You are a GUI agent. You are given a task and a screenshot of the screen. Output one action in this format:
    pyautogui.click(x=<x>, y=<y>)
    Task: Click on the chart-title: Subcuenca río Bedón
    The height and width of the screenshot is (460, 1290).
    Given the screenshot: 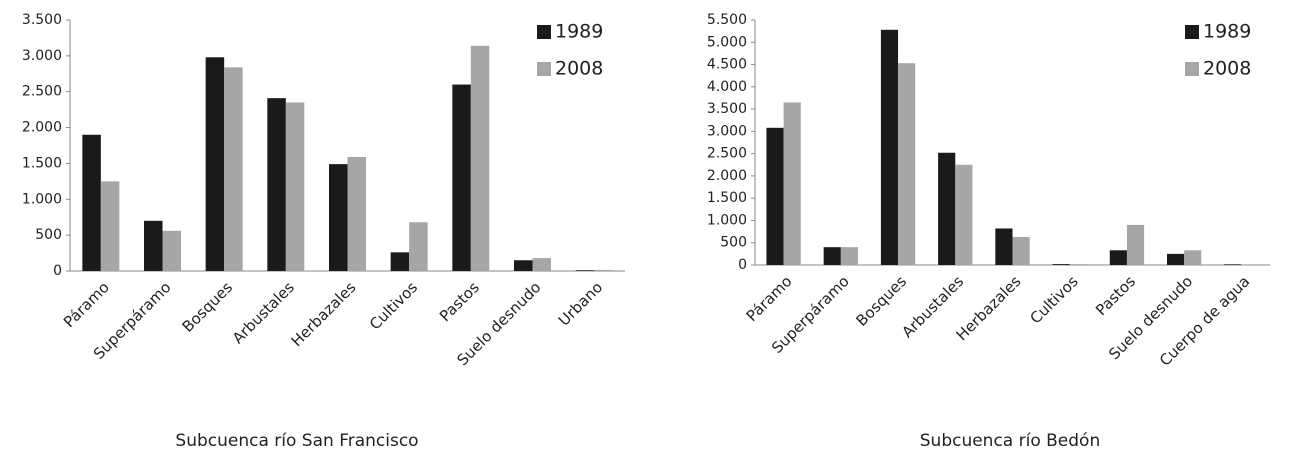 What is the action you would take?
    pyautogui.click(x=1010, y=441)
    